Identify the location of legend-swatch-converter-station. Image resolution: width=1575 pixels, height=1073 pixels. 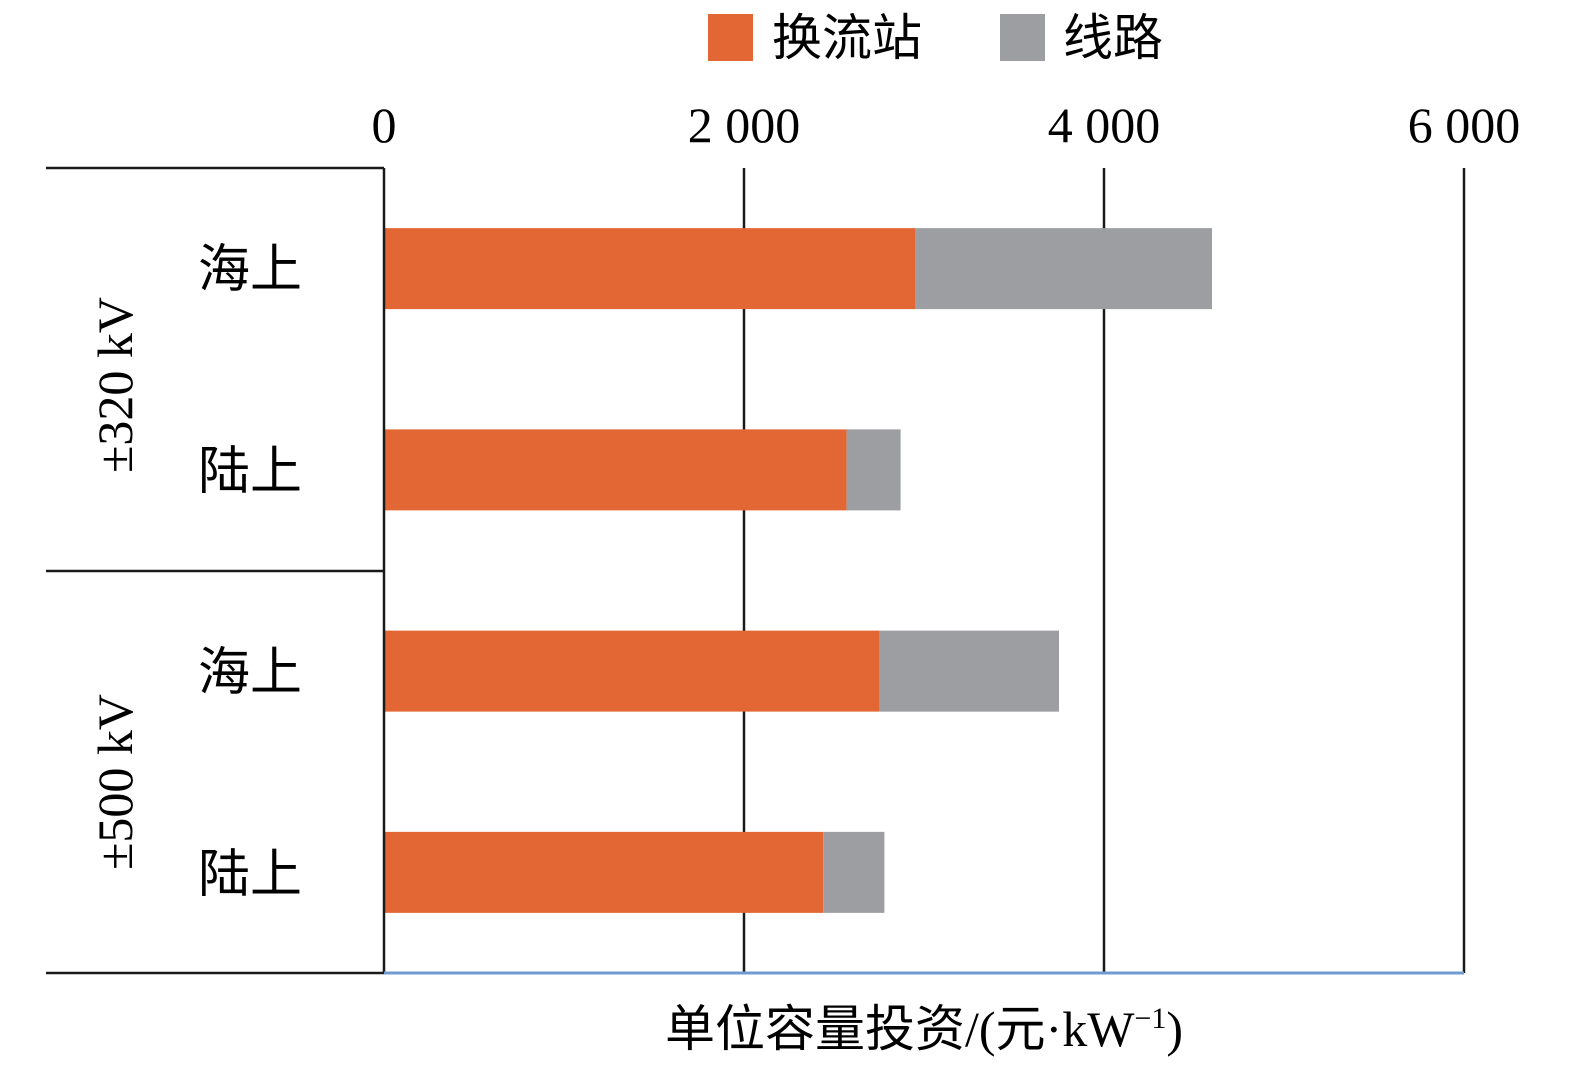
(730, 37).